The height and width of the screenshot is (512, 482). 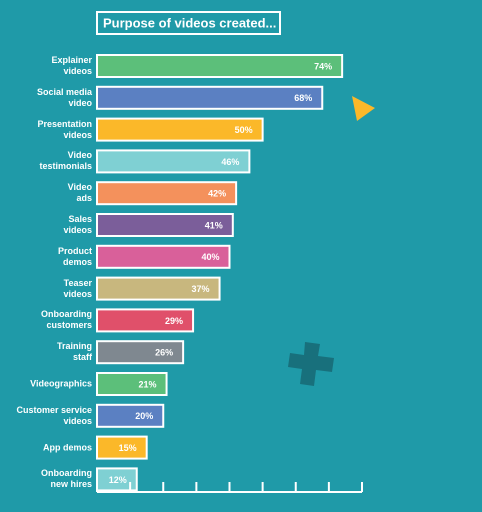 What do you see at coordinates (79, 193) in the screenshot?
I see `category-label: Video ads` at bounding box center [79, 193].